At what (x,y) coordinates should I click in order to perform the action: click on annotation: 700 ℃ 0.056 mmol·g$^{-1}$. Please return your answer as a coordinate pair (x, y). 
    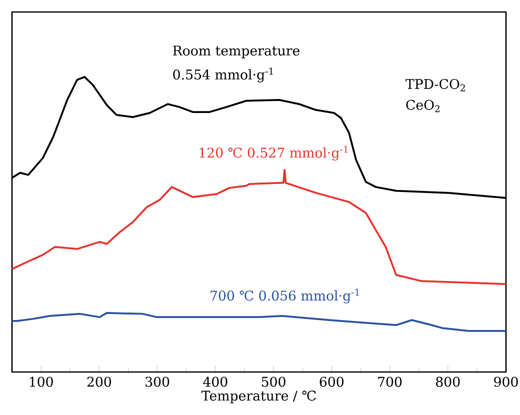
    Looking at the image, I should click on (284, 296).